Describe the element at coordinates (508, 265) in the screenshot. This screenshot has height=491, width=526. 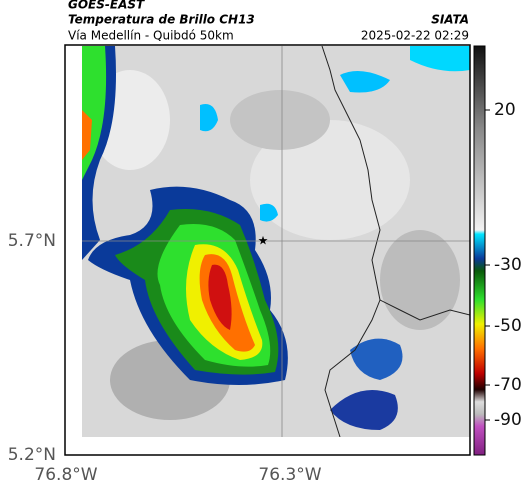
I see `colorbar-tick-label: -30` at that location.